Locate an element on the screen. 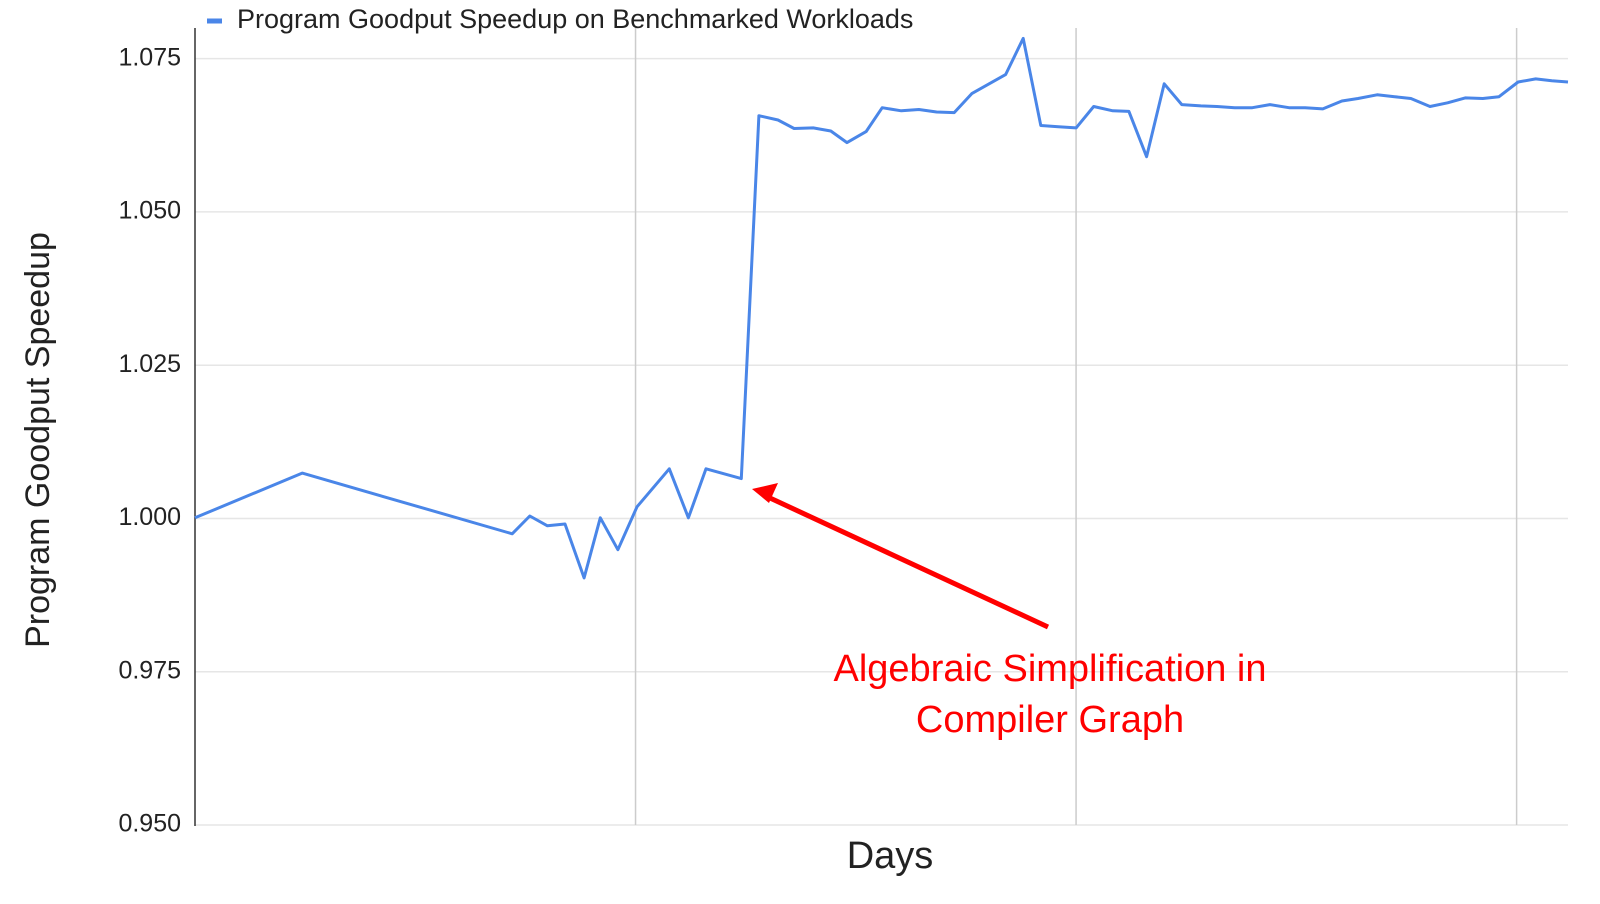 The width and height of the screenshot is (1600, 904). y-tick-label: 1.000 is located at coordinates (149, 517).